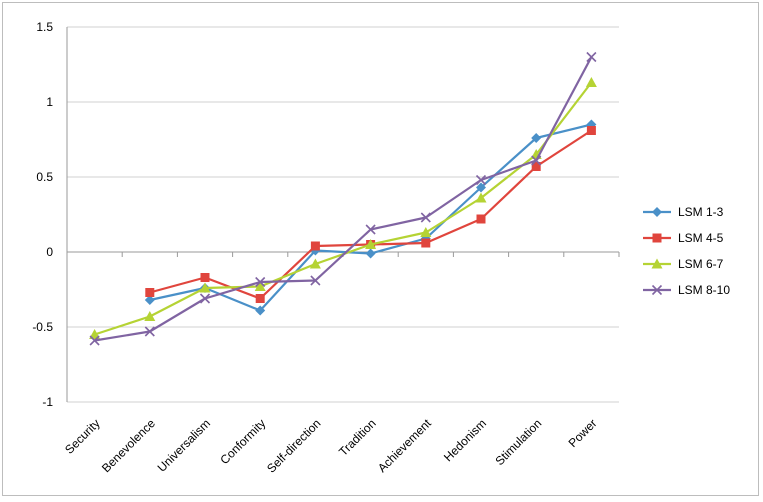 This screenshot has height=502, width=763. Describe the element at coordinates (44, 27) in the screenshot. I see `y-tick-label: 1.5` at that location.